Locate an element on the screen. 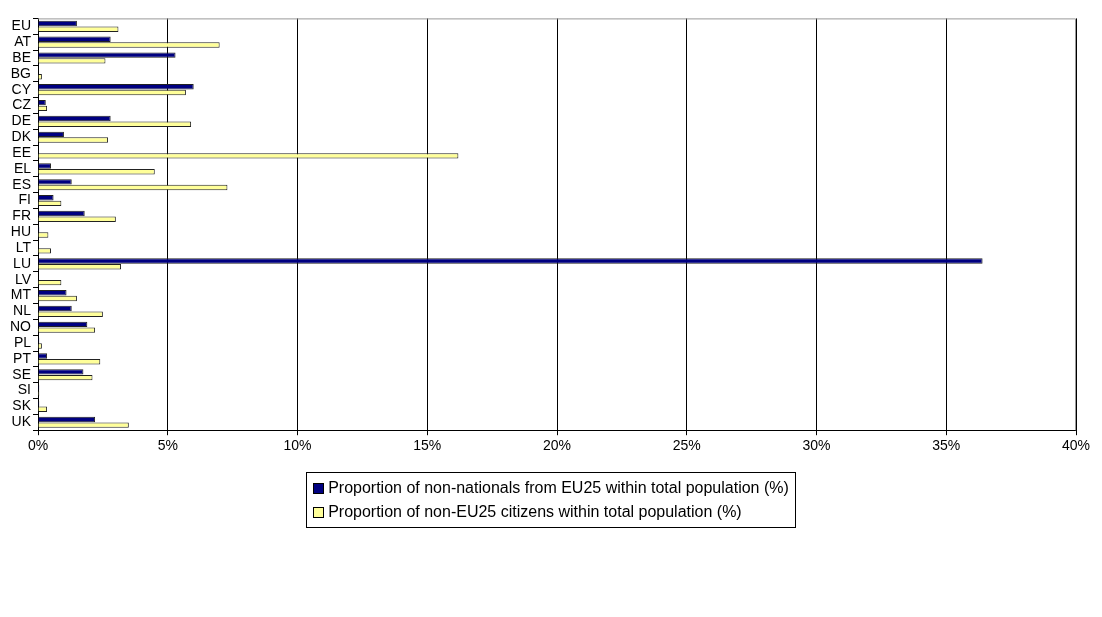 Image resolution: width=1102 pixels, height=617 pixels. y-tick-label: AT is located at coordinates (23, 41).